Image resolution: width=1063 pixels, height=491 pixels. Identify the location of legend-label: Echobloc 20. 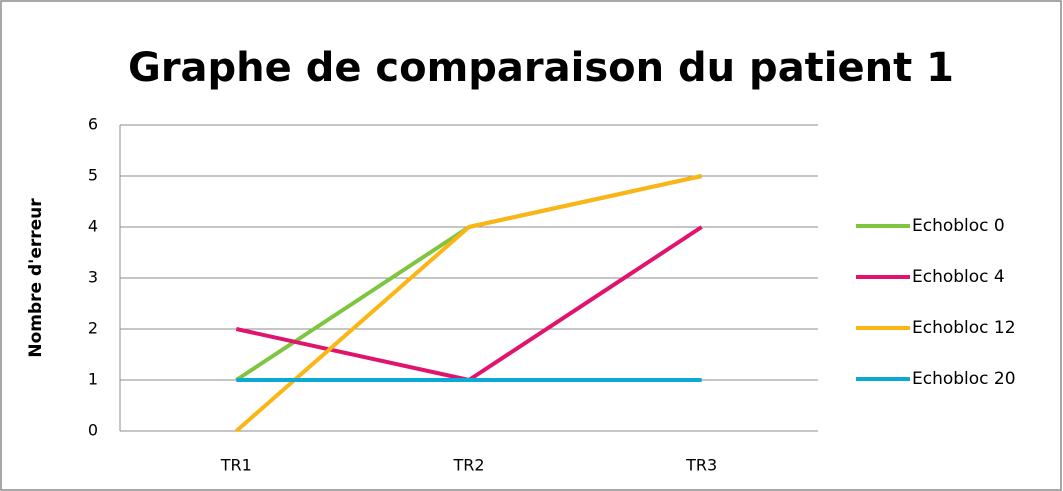
(964, 379).